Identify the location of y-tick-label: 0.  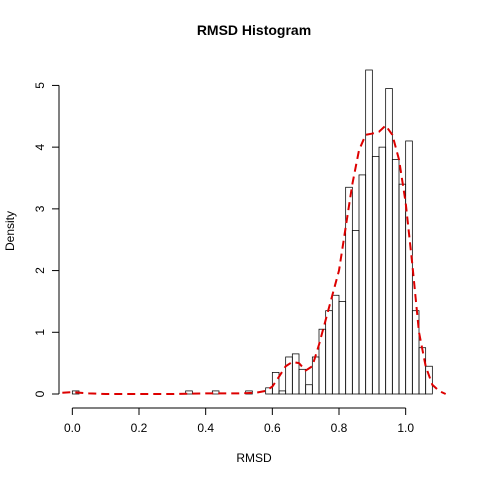
(40, 393).